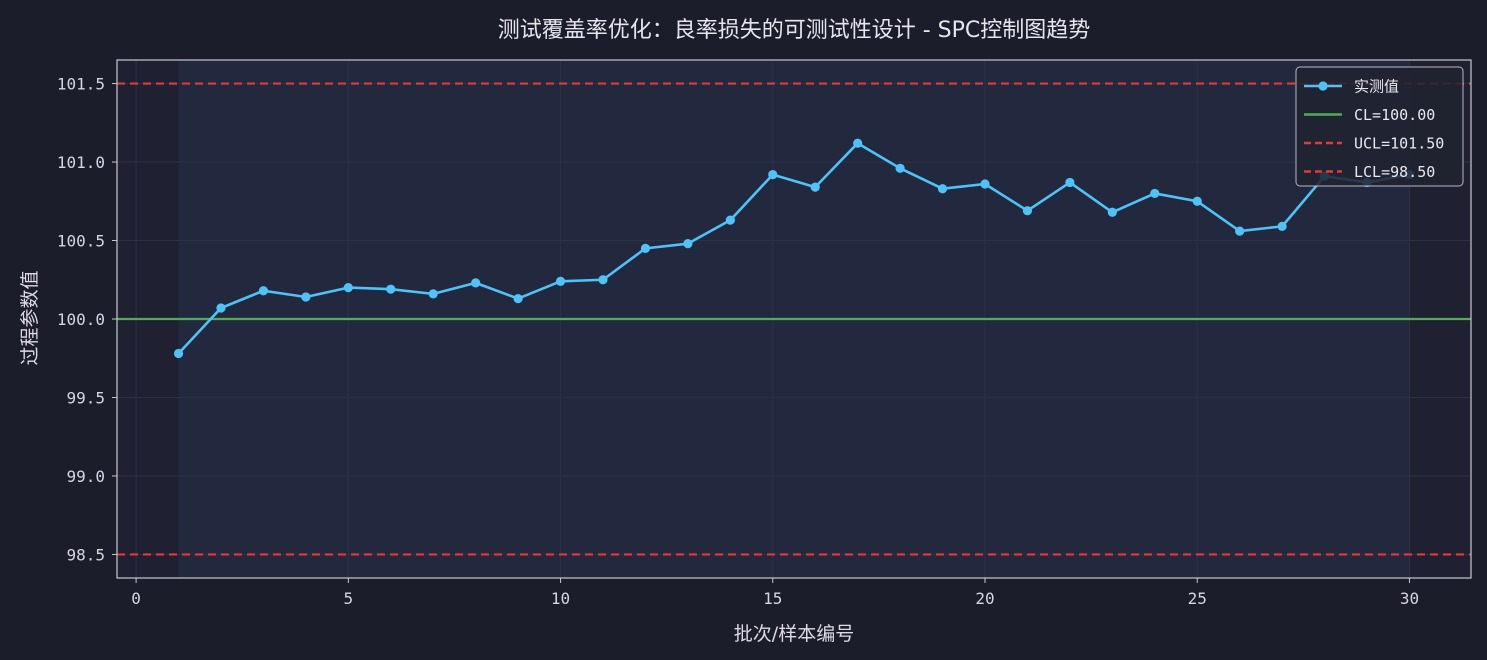 This screenshot has width=1487, height=660. What do you see at coordinates (81, 84) in the screenshot?
I see `y-tick-label: 101.5` at bounding box center [81, 84].